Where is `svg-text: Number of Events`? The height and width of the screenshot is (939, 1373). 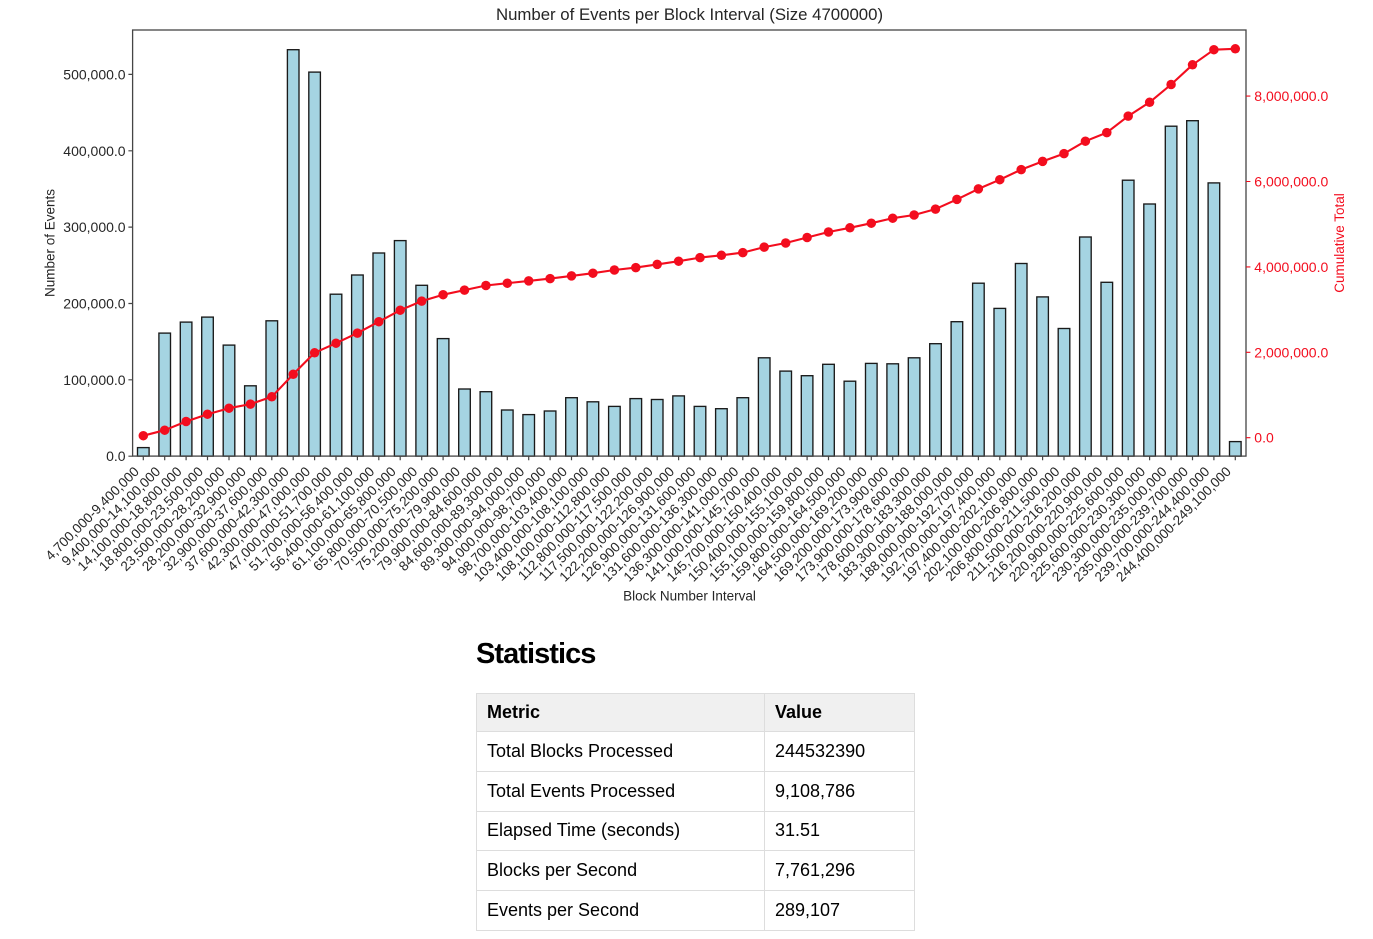 svg-text: Number of Events is located at coordinates (50, 243).